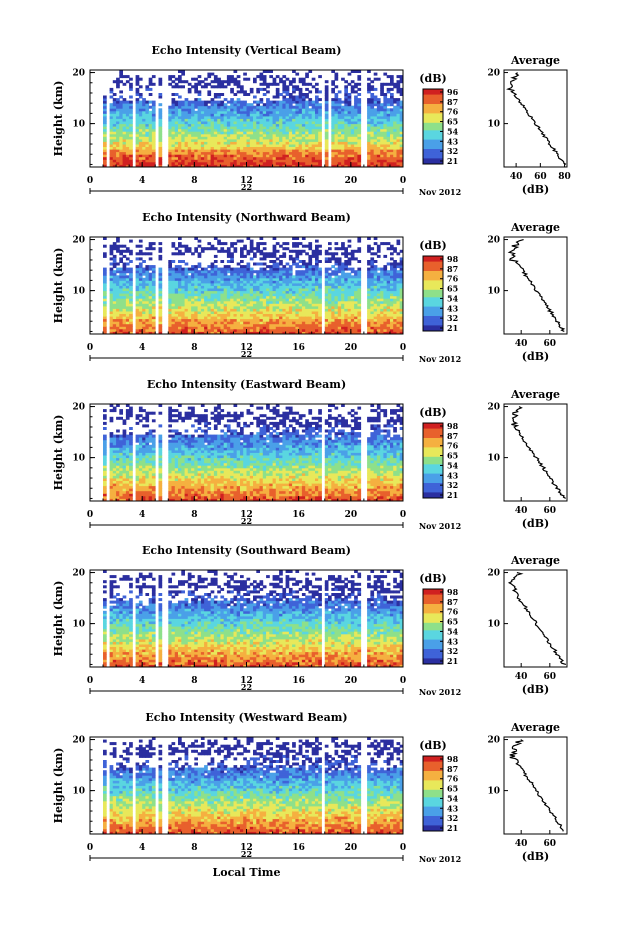  I want to click on colorbar-tick-label: 76, so click(453, 112).